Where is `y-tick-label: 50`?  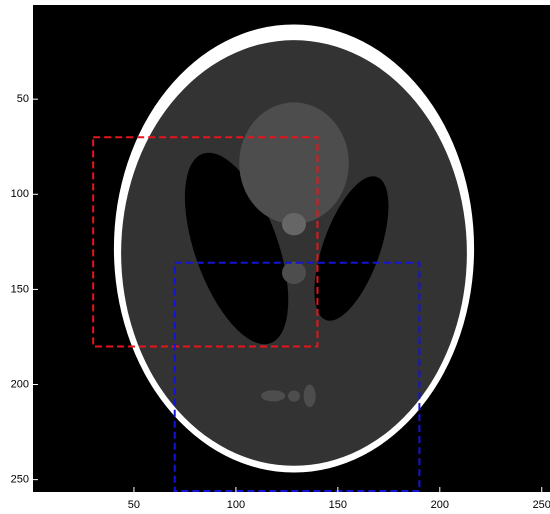 y-tick-label: 50 is located at coordinates (23, 99).